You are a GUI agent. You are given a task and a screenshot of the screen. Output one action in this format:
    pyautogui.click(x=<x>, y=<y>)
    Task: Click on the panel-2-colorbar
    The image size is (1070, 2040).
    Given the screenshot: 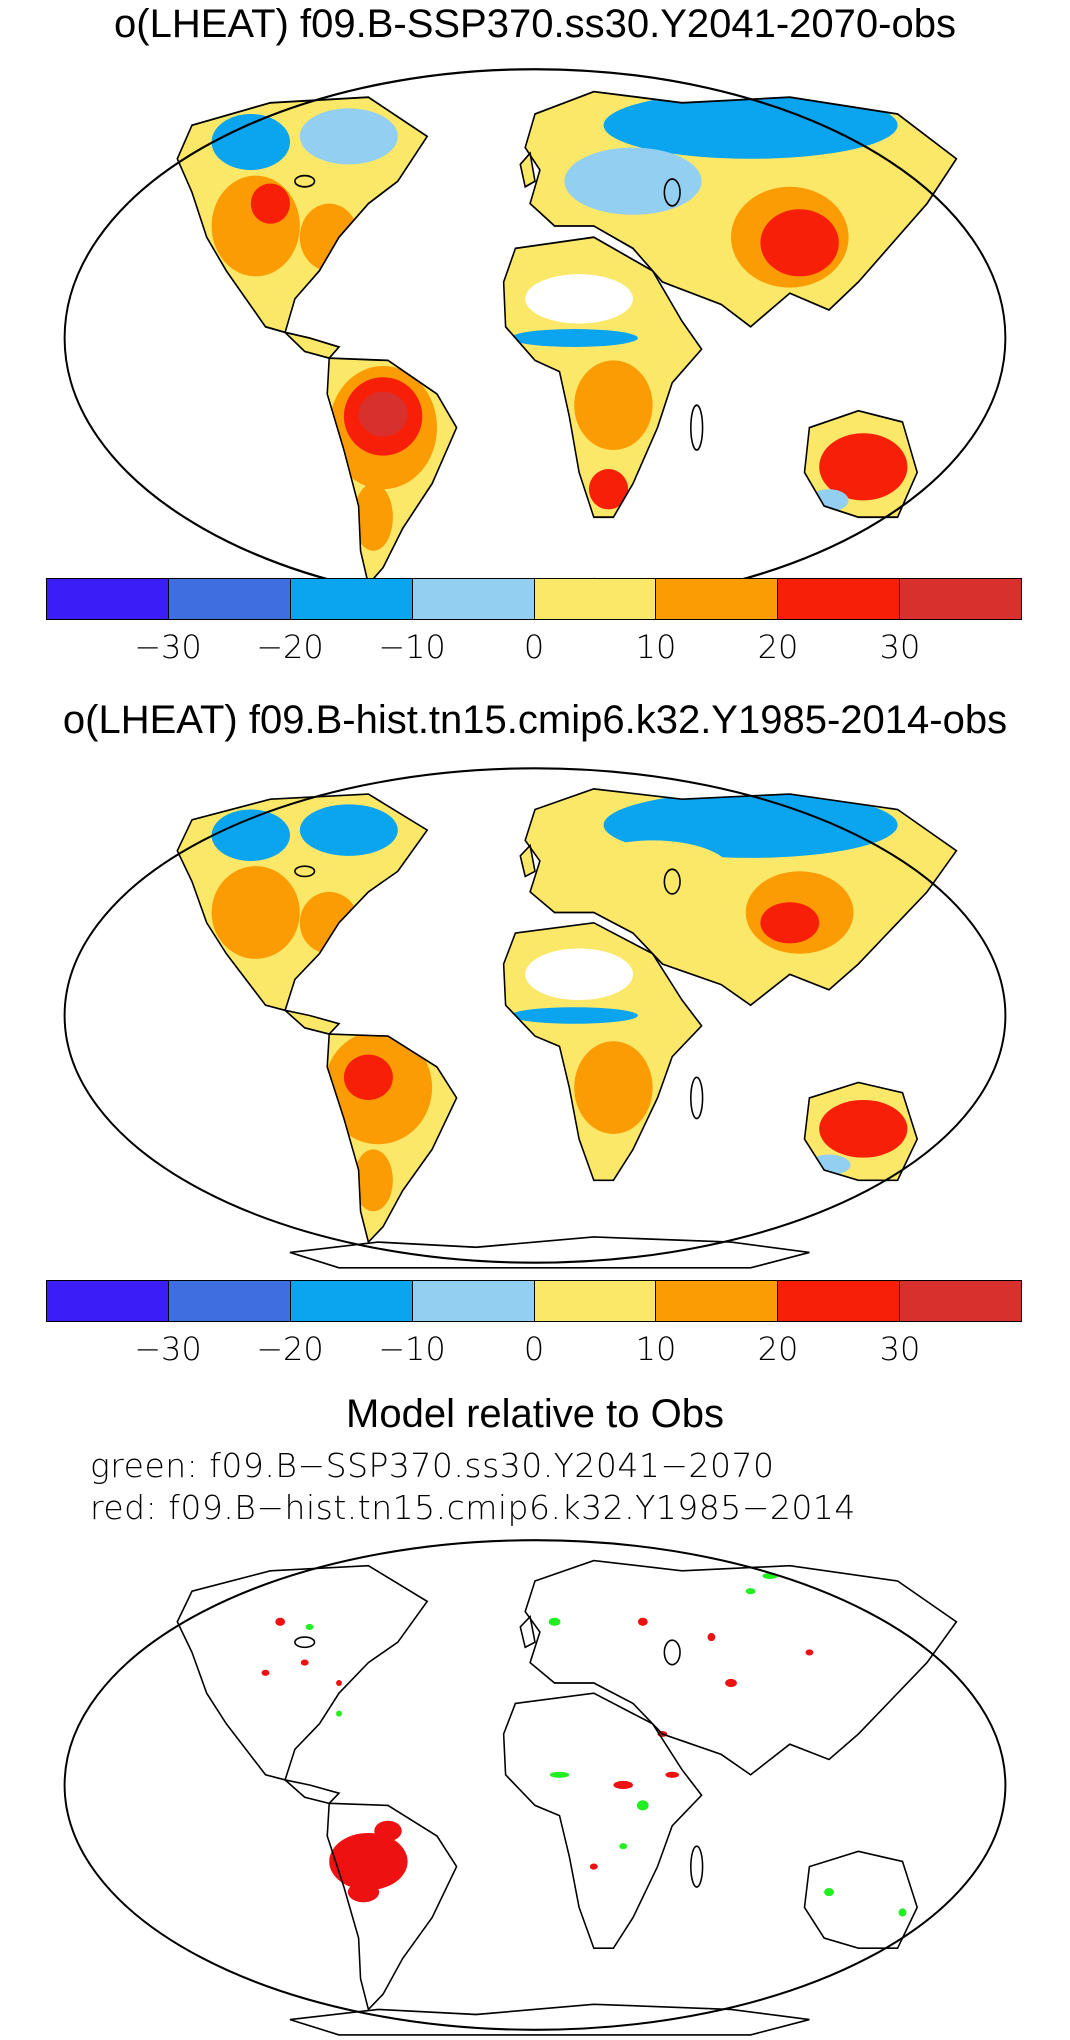 What is the action you would take?
    pyautogui.click(x=534, y=1301)
    